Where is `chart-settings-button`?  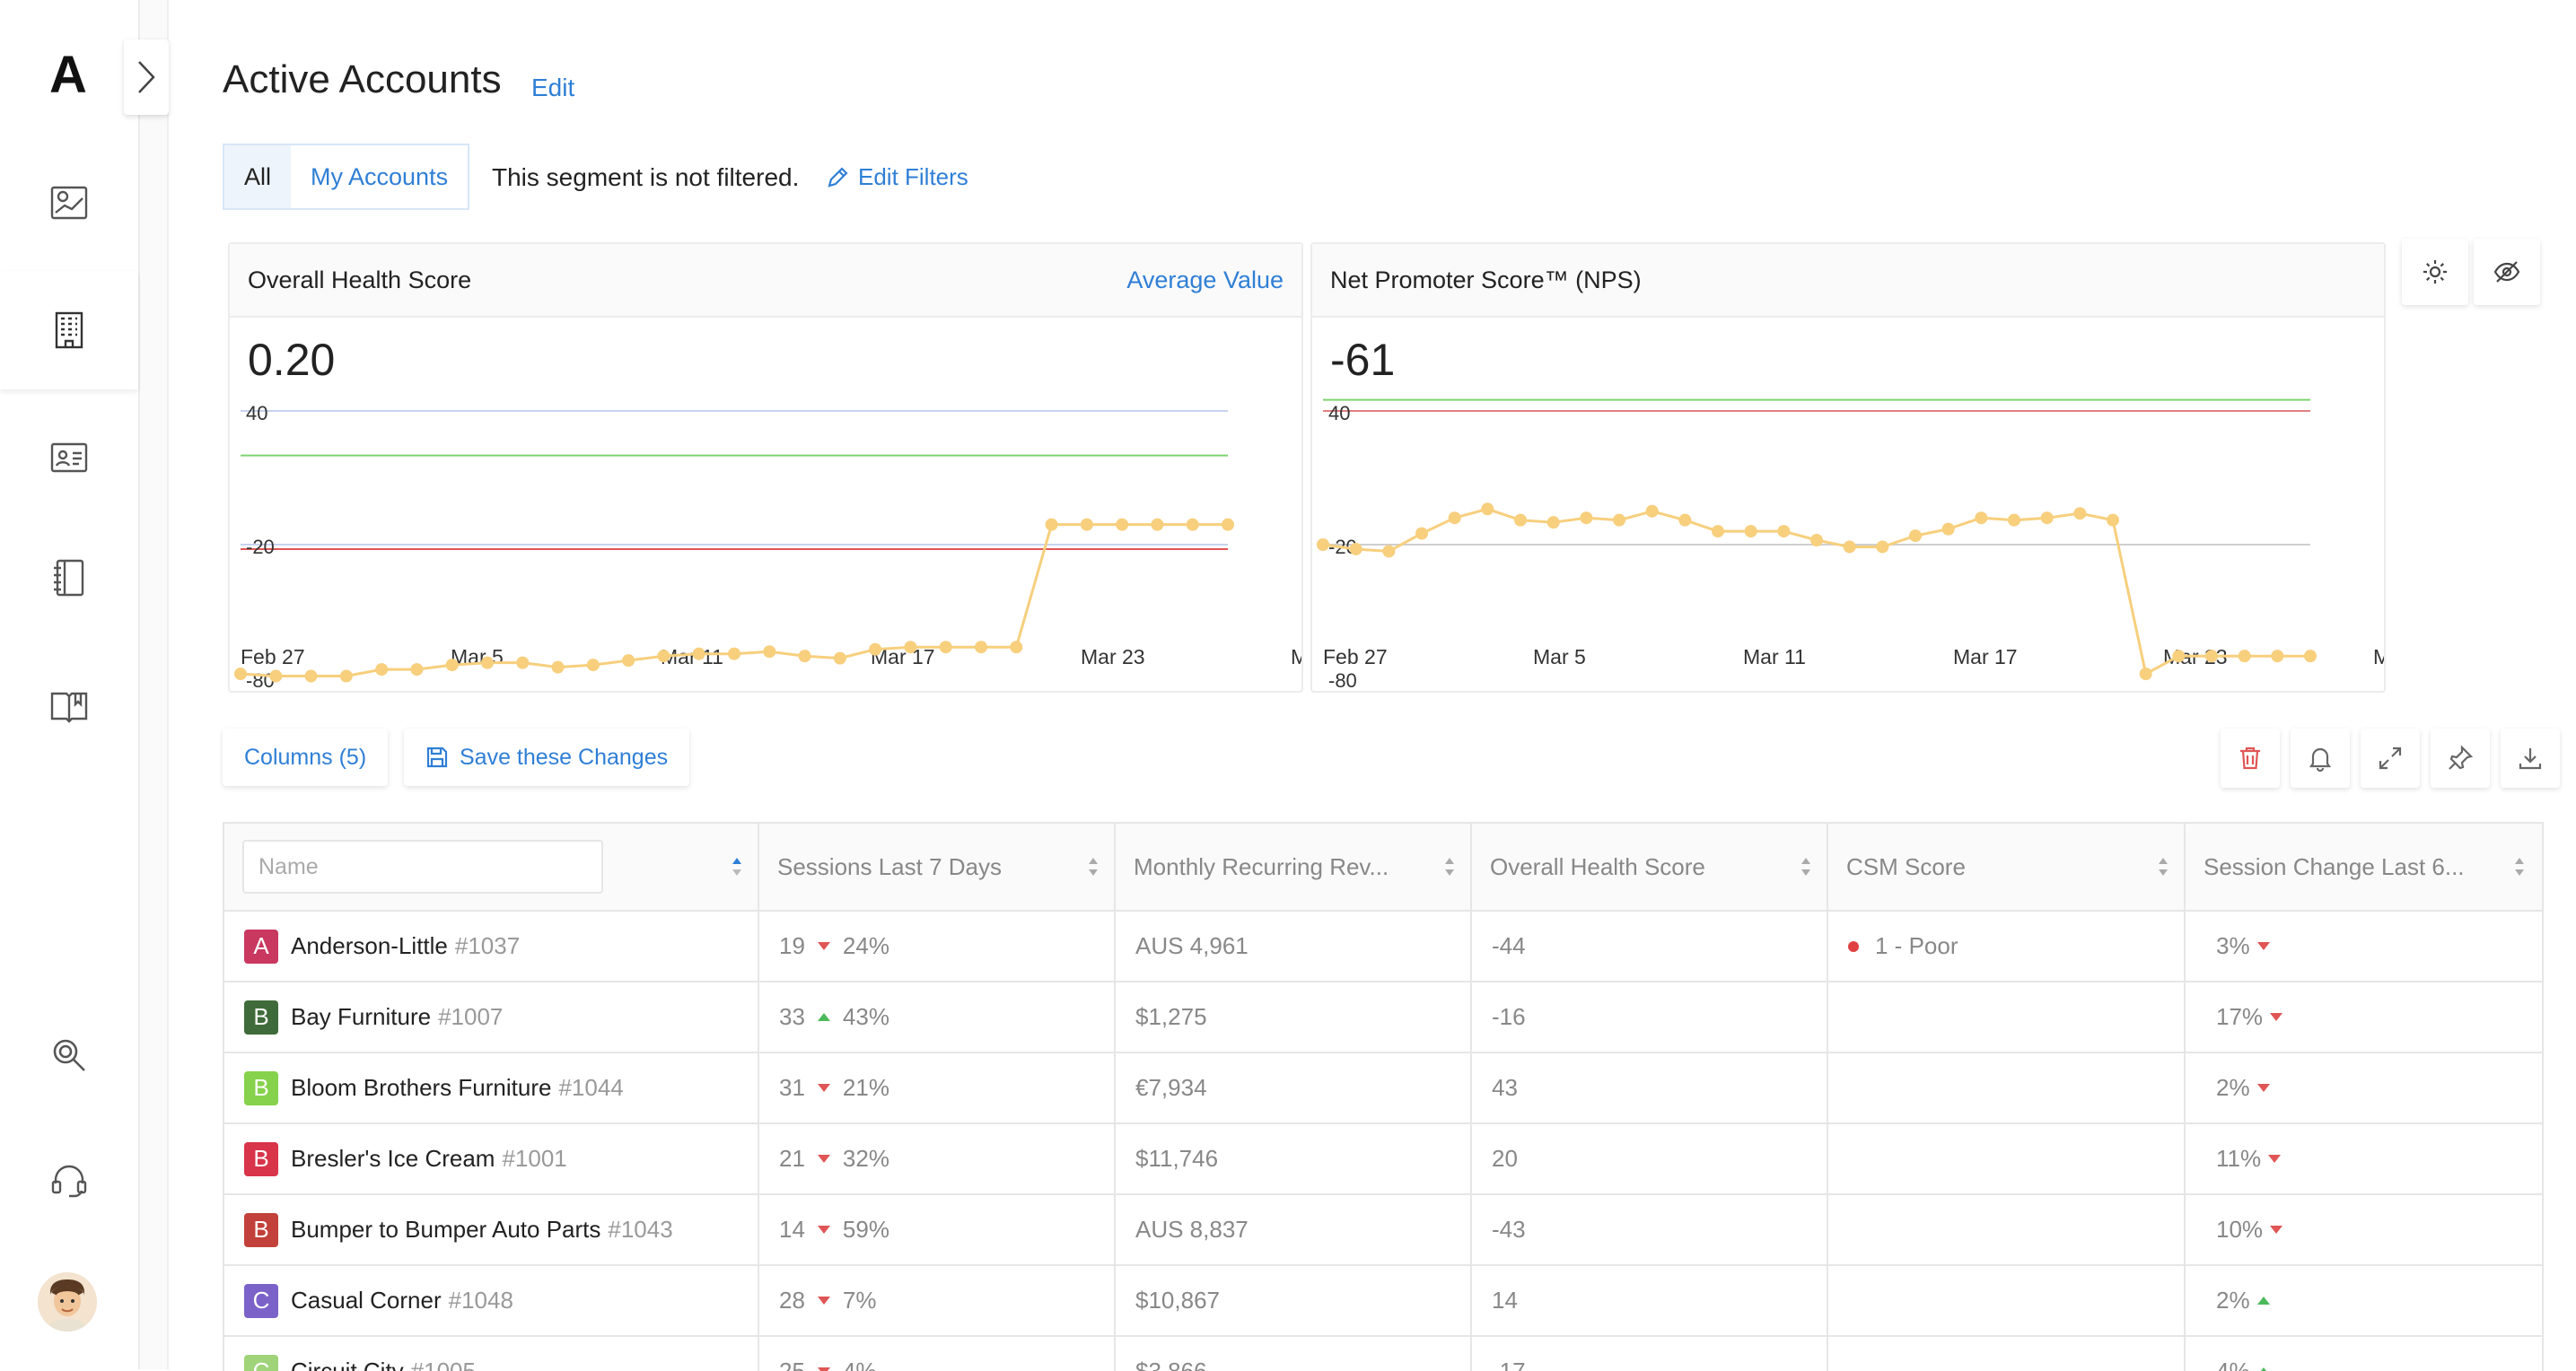 chart-settings-button is located at coordinates (2435, 272).